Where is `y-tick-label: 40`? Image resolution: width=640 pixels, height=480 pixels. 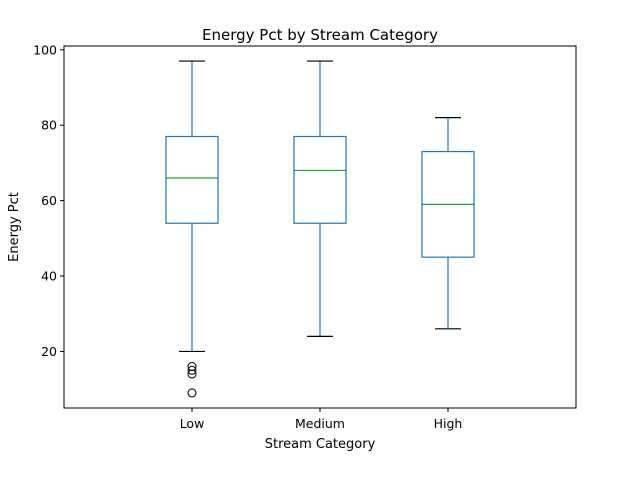
y-tick-label: 40 is located at coordinates (49, 276).